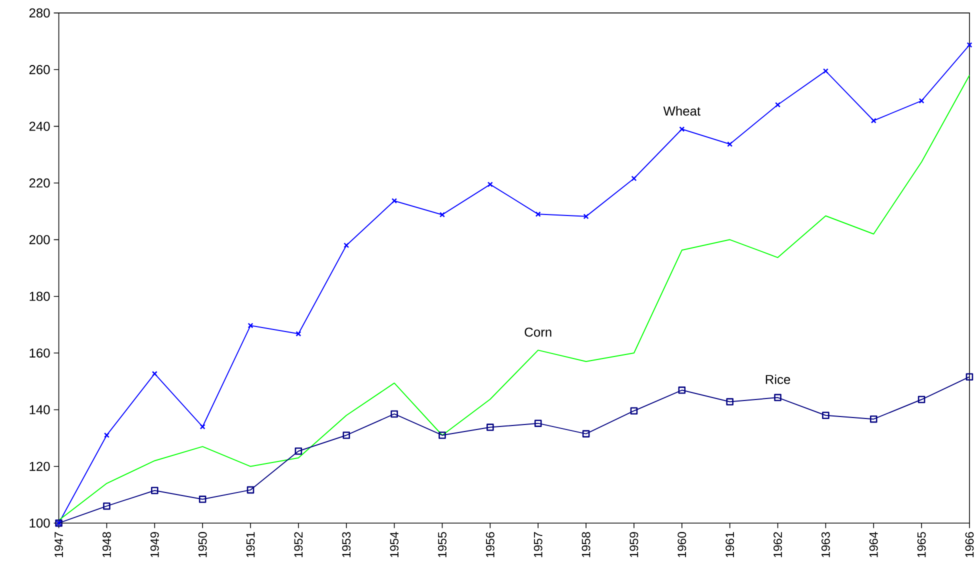 Image resolution: width=977 pixels, height=586 pixels. I want to click on y-tick-label: 120, so click(40, 467).